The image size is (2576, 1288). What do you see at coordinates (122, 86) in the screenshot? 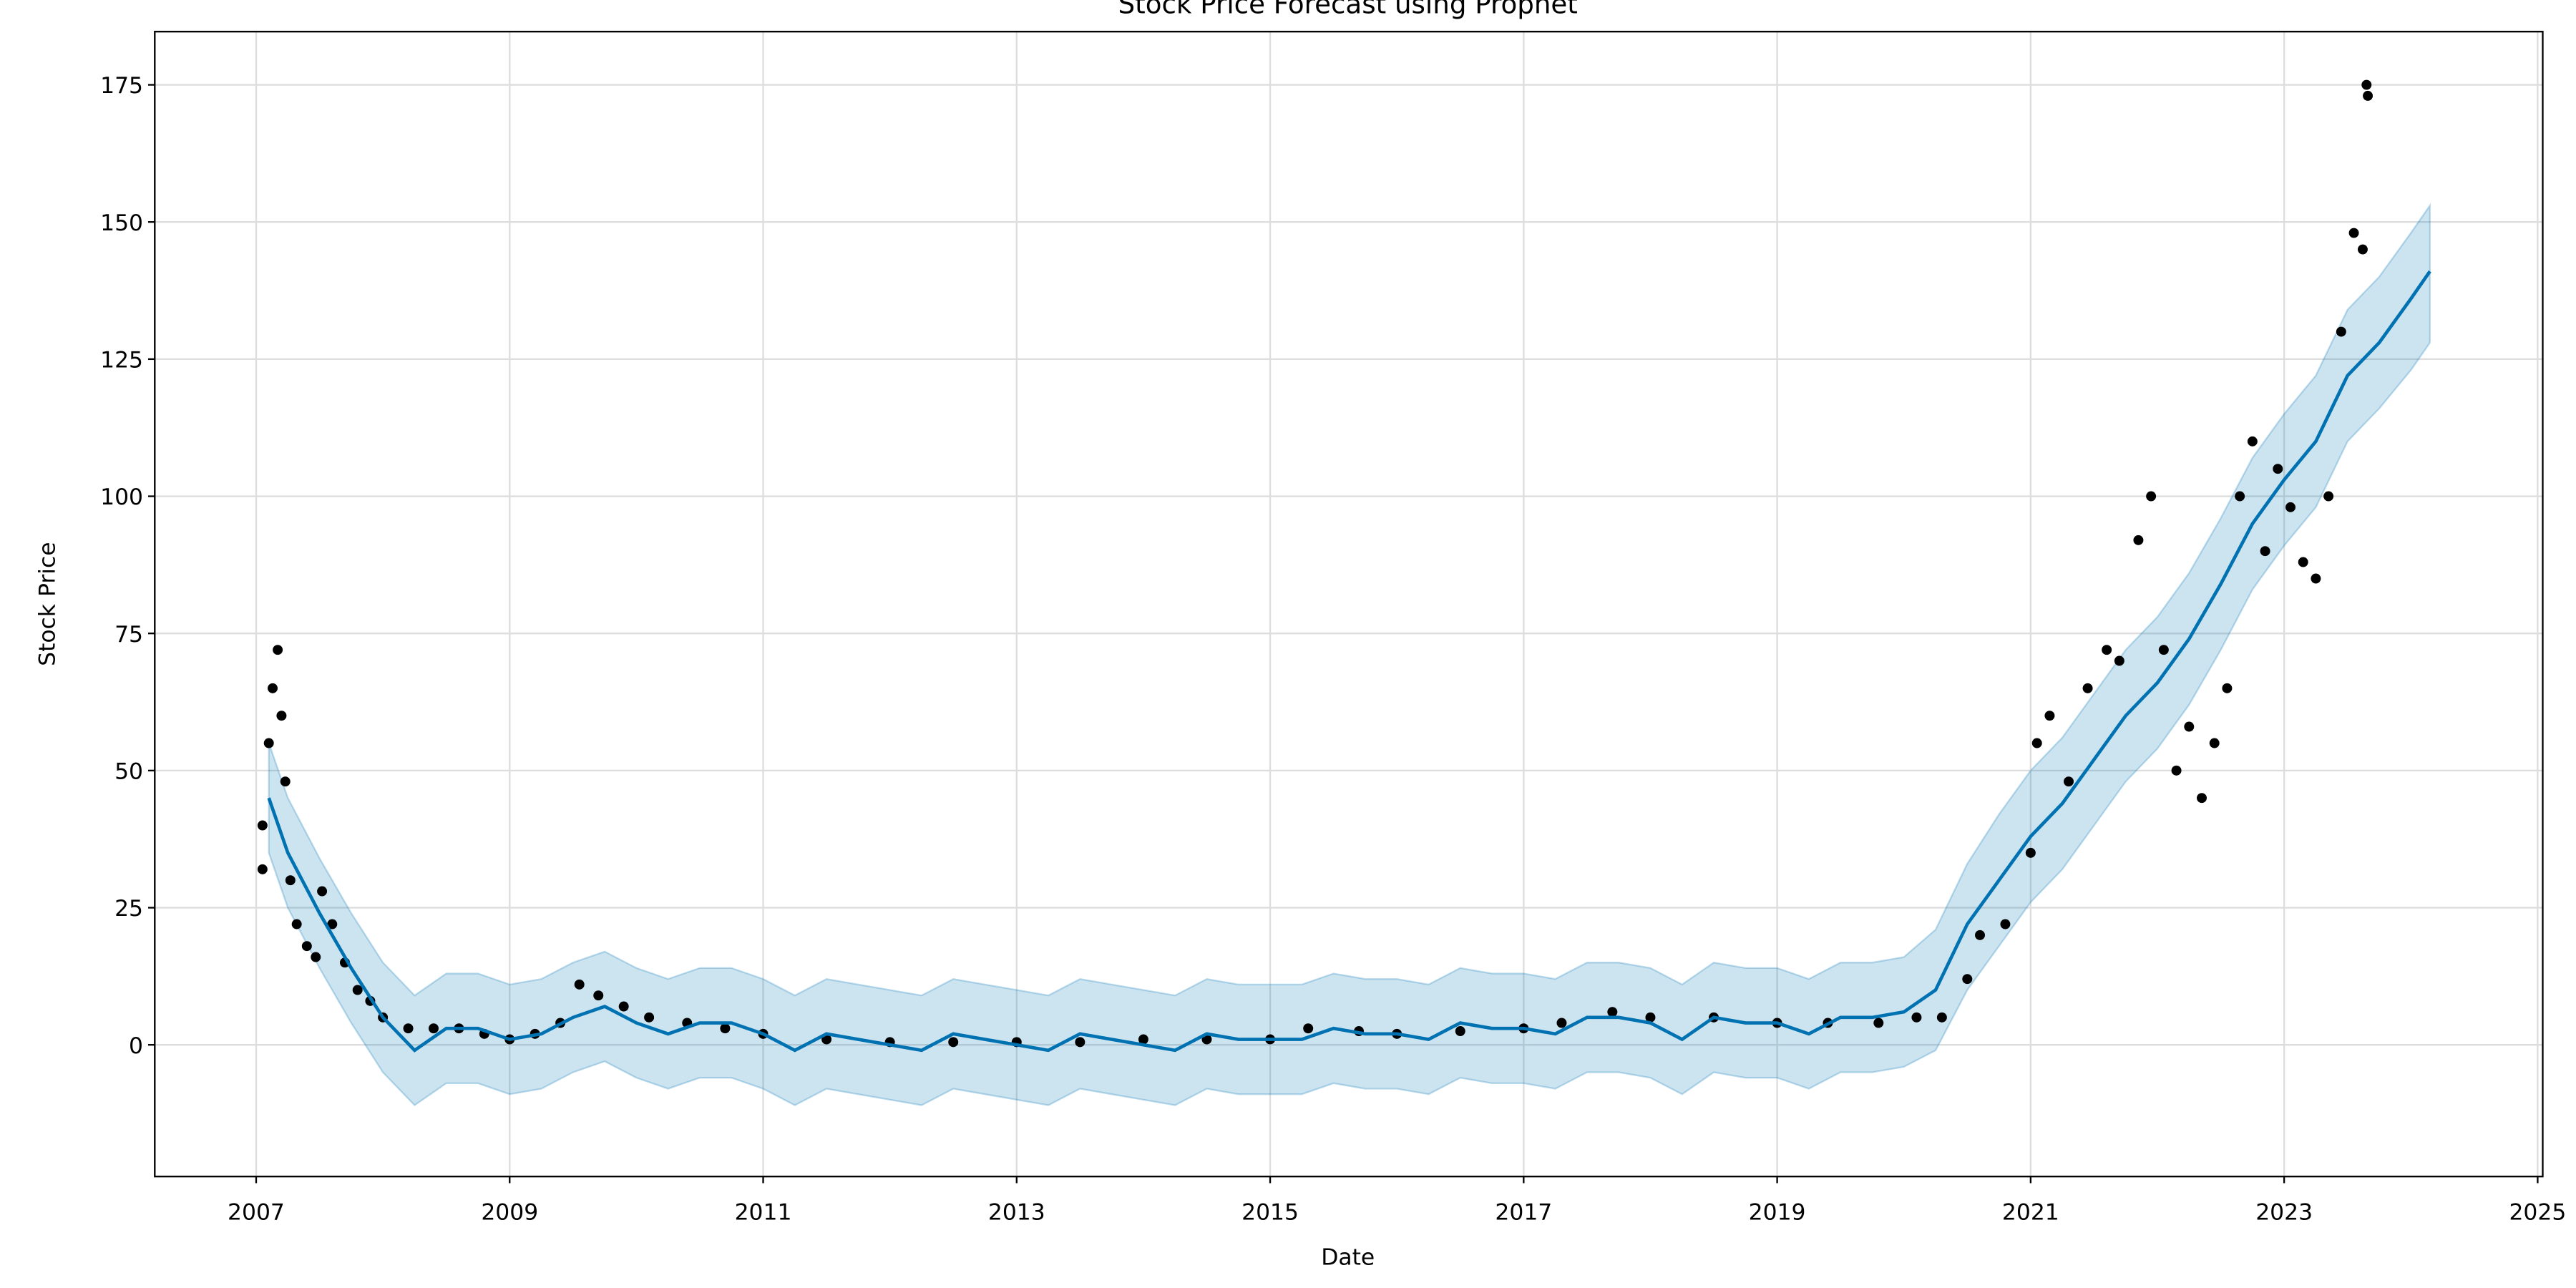
I see `y-tick-label: 175` at bounding box center [122, 86].